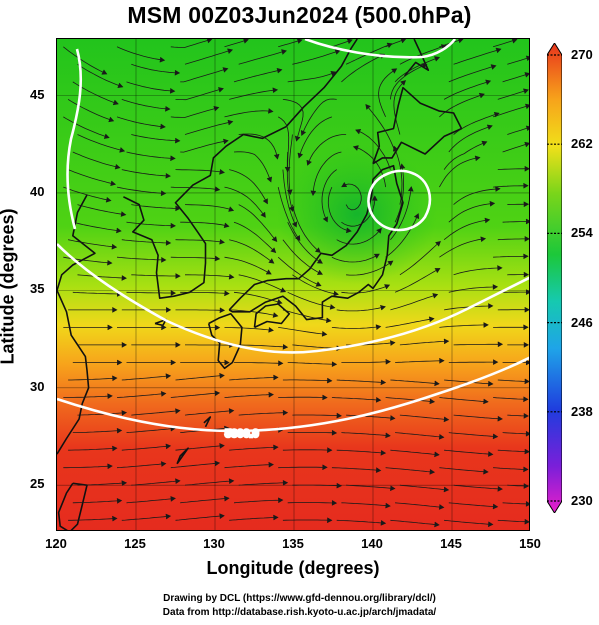 The height and width of the screenshot is (625, 599). Describe the element at coordinates (299, 15) in the screenshot. I see `map-title: MSM 00Z03Jun2024 (500.0hPa)` at that location.